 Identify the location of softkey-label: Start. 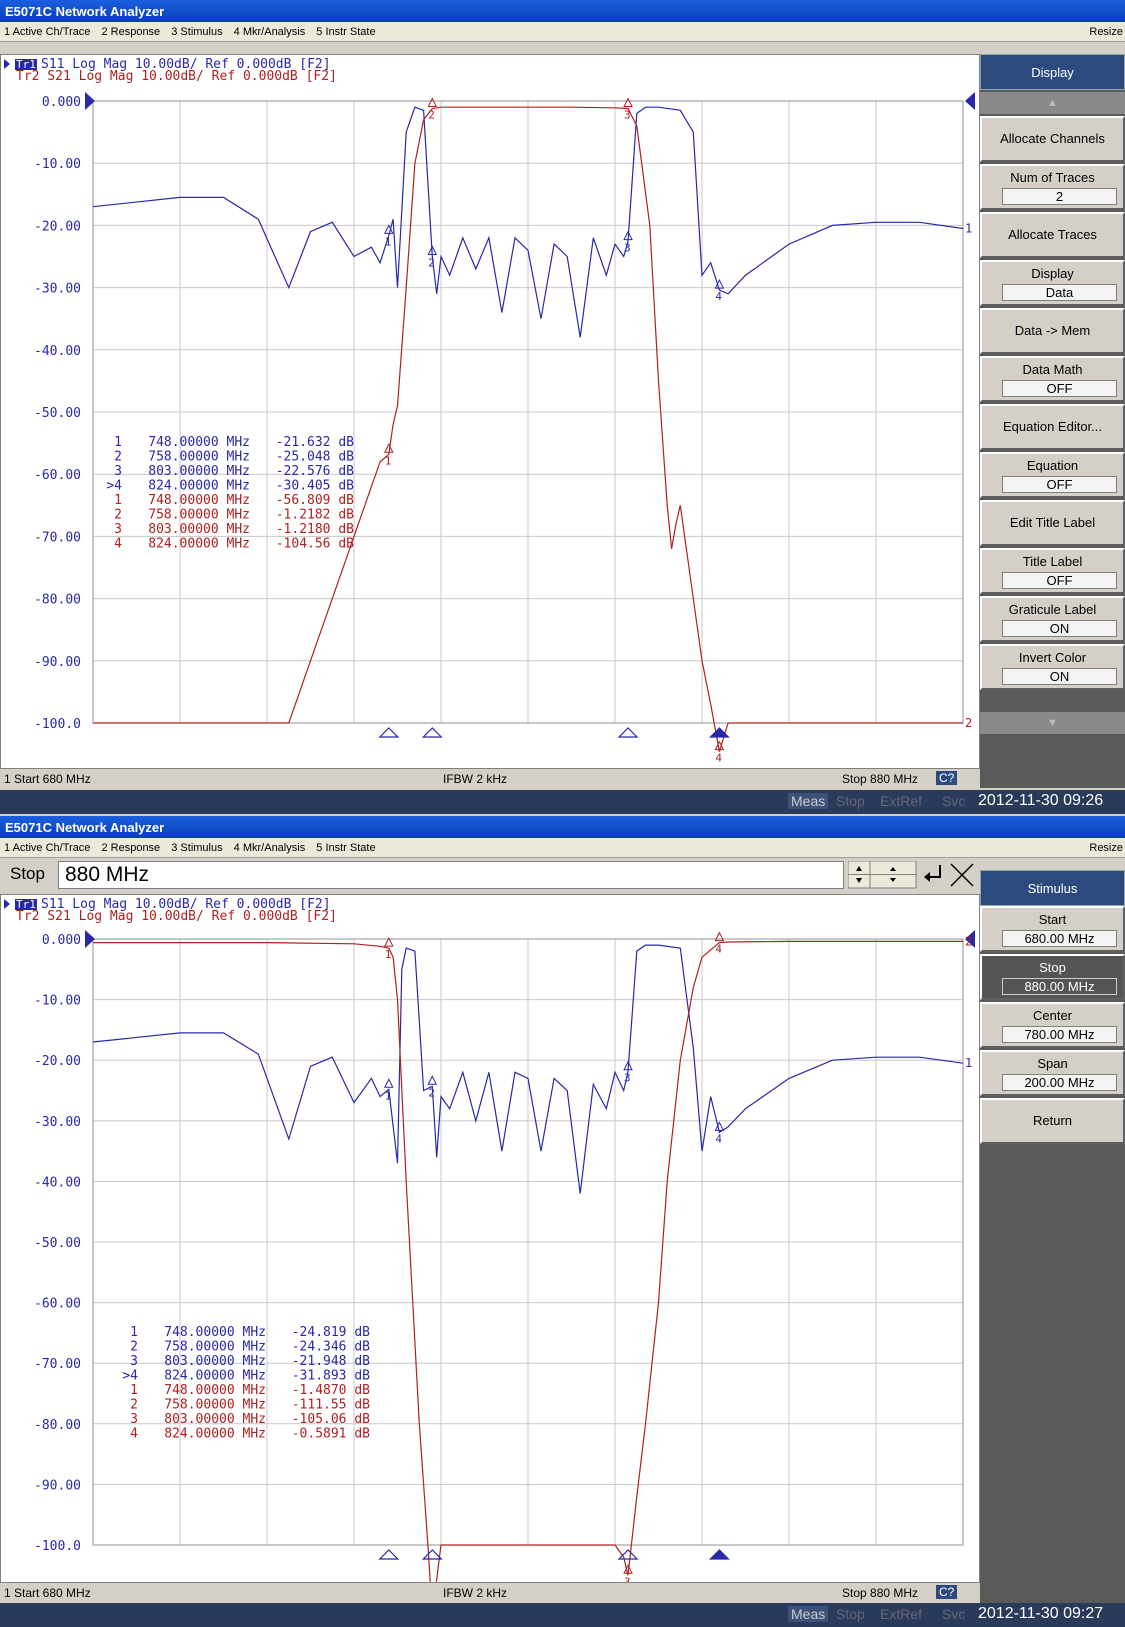
(1052, 919).